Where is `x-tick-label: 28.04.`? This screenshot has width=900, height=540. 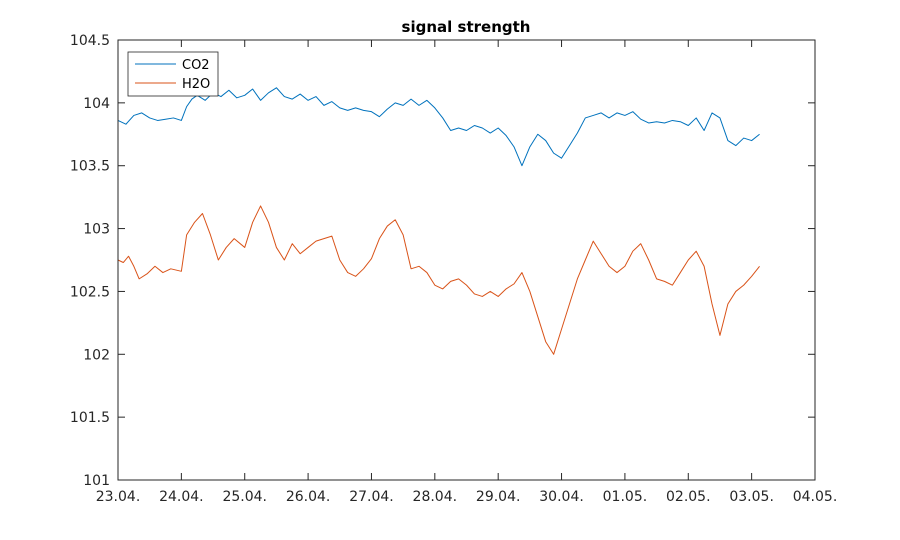 x-tick-label: 28.04. is located at coordinates (435, 497).